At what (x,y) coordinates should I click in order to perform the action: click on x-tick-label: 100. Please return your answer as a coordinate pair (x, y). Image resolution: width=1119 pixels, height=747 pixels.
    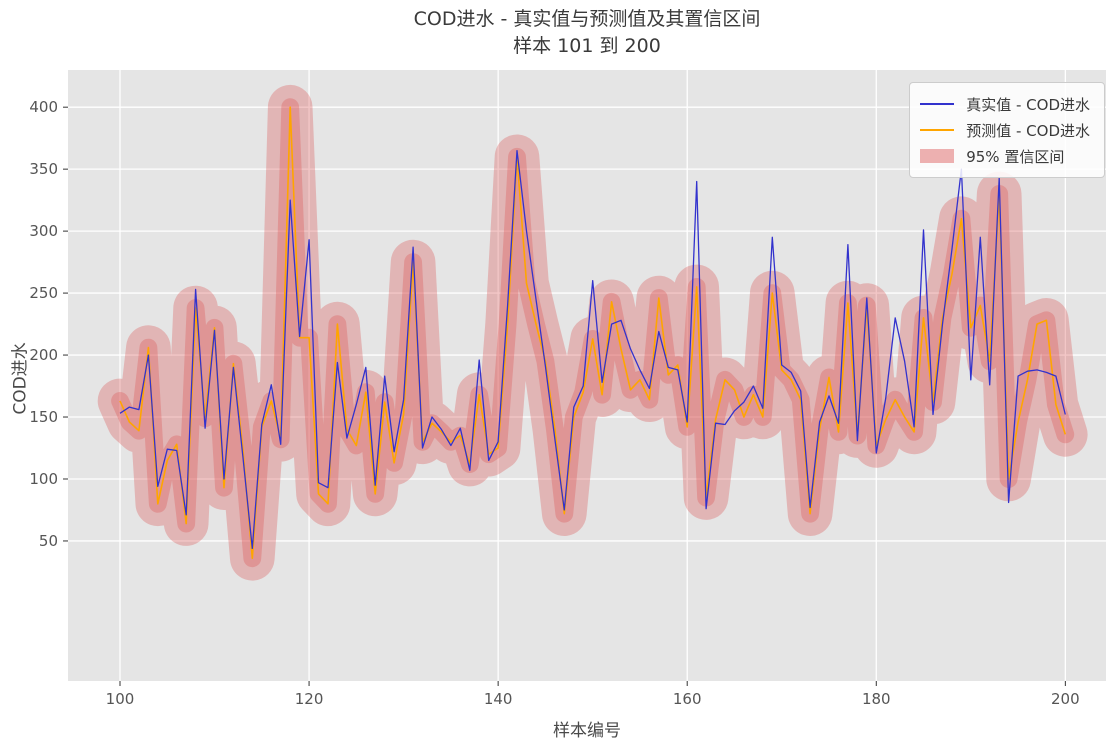
    Looking at the image, I should click on (120, 699).